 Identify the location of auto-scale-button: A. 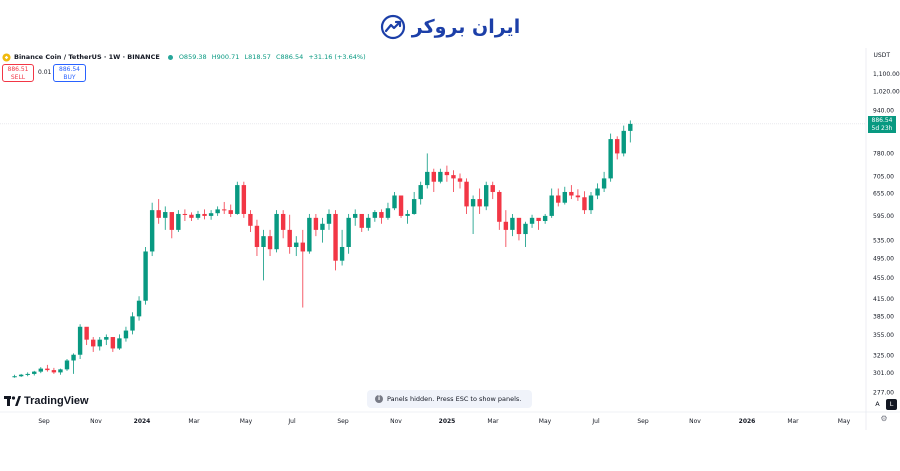
(877, 404).